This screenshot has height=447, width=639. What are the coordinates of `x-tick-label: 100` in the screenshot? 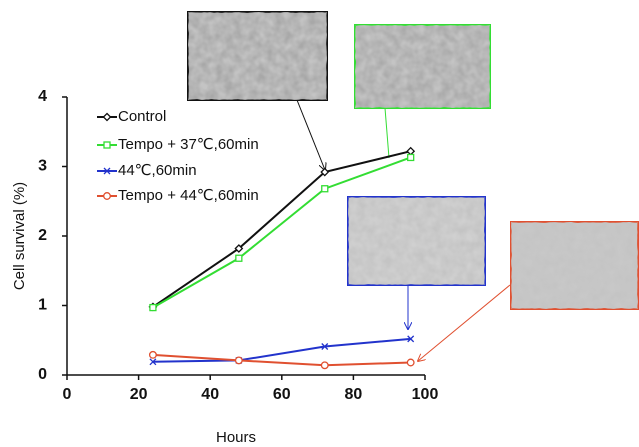 It's located at (425, 394).